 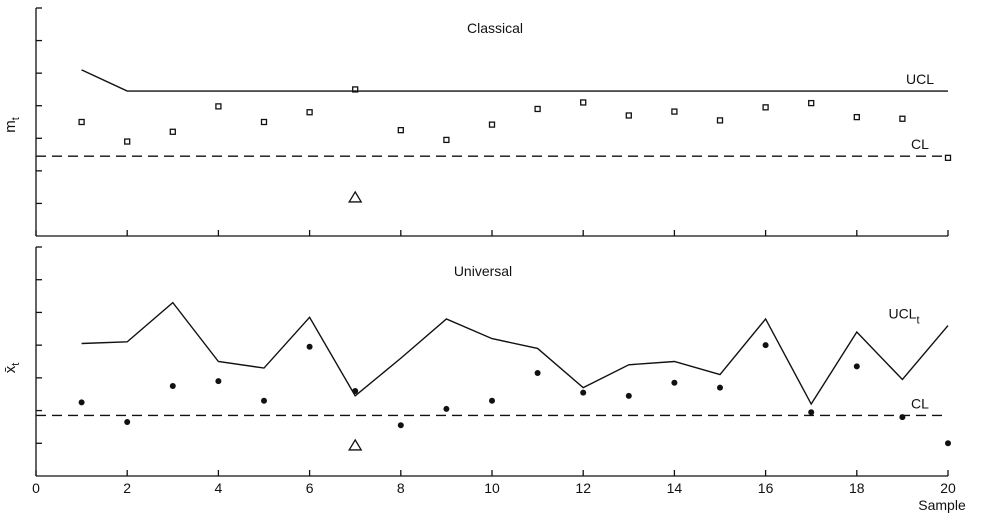 I want to click on classical-signal-triangle, so click(x=355, y=196).